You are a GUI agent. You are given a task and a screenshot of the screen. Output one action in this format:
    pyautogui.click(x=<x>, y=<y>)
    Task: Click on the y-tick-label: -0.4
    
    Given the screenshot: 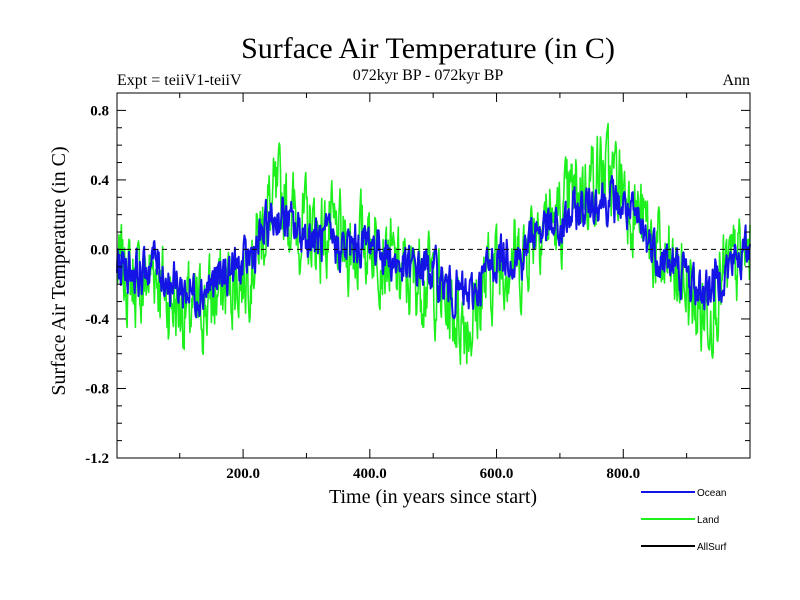 What is the action you would take?
    pyautogui.click(x=97, y=320)
    